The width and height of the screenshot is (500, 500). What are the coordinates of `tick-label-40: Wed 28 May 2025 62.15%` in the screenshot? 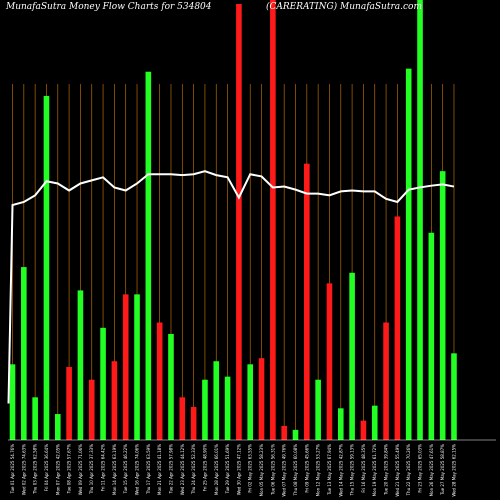 It's located at (453, 470).